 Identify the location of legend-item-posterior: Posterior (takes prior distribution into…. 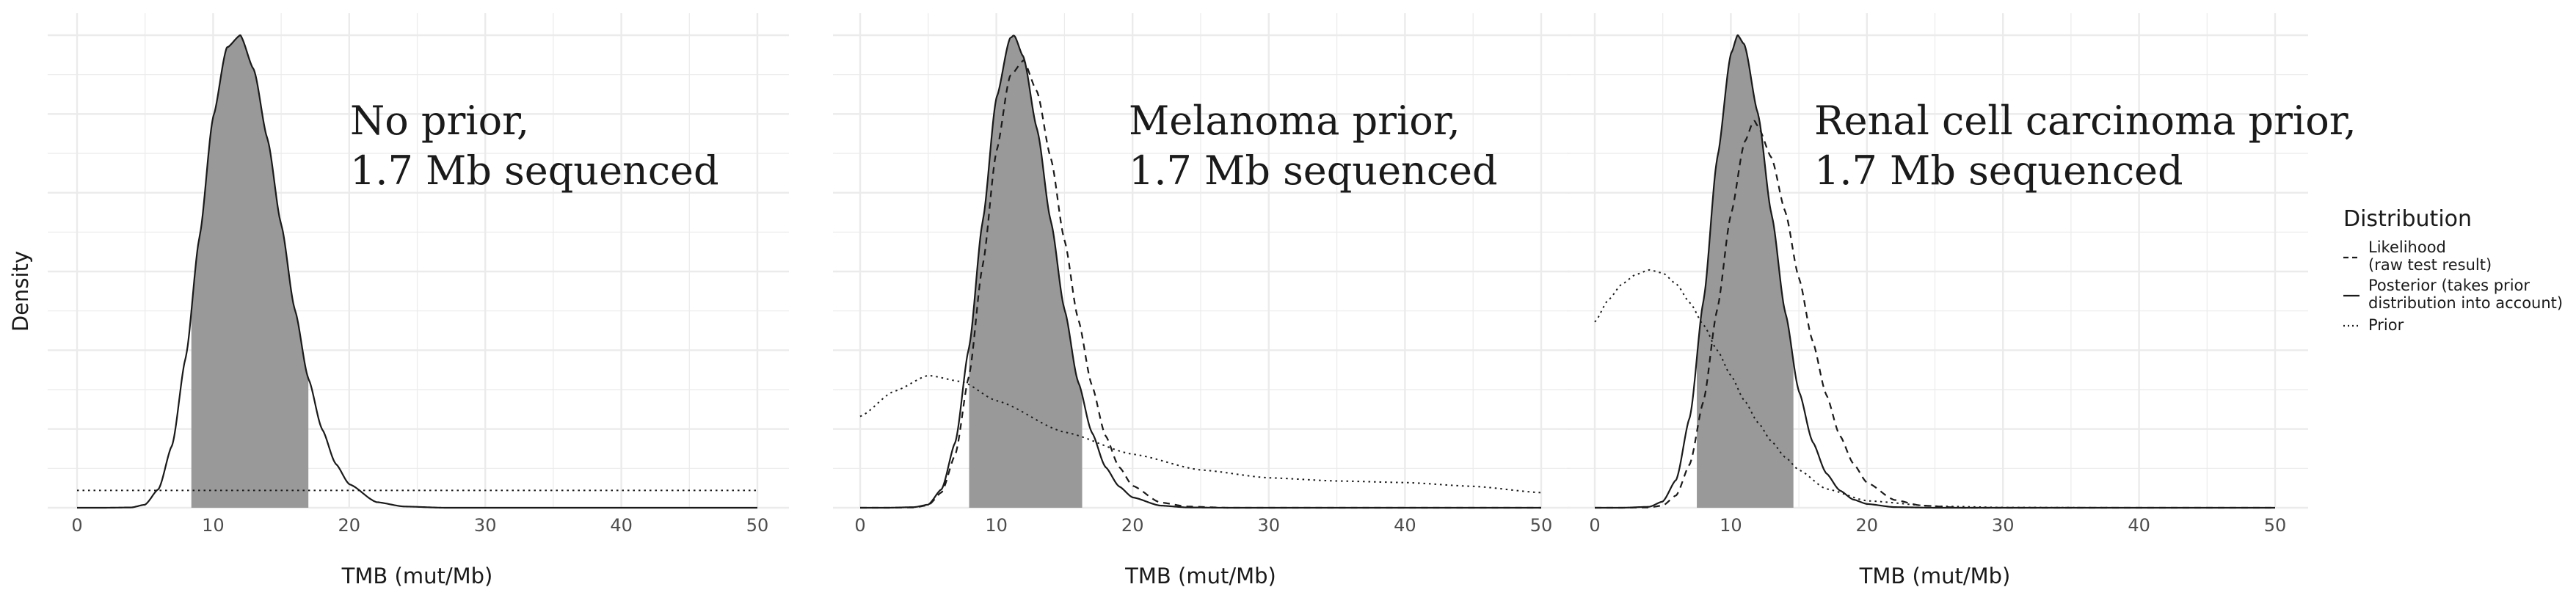
(2453, 294).